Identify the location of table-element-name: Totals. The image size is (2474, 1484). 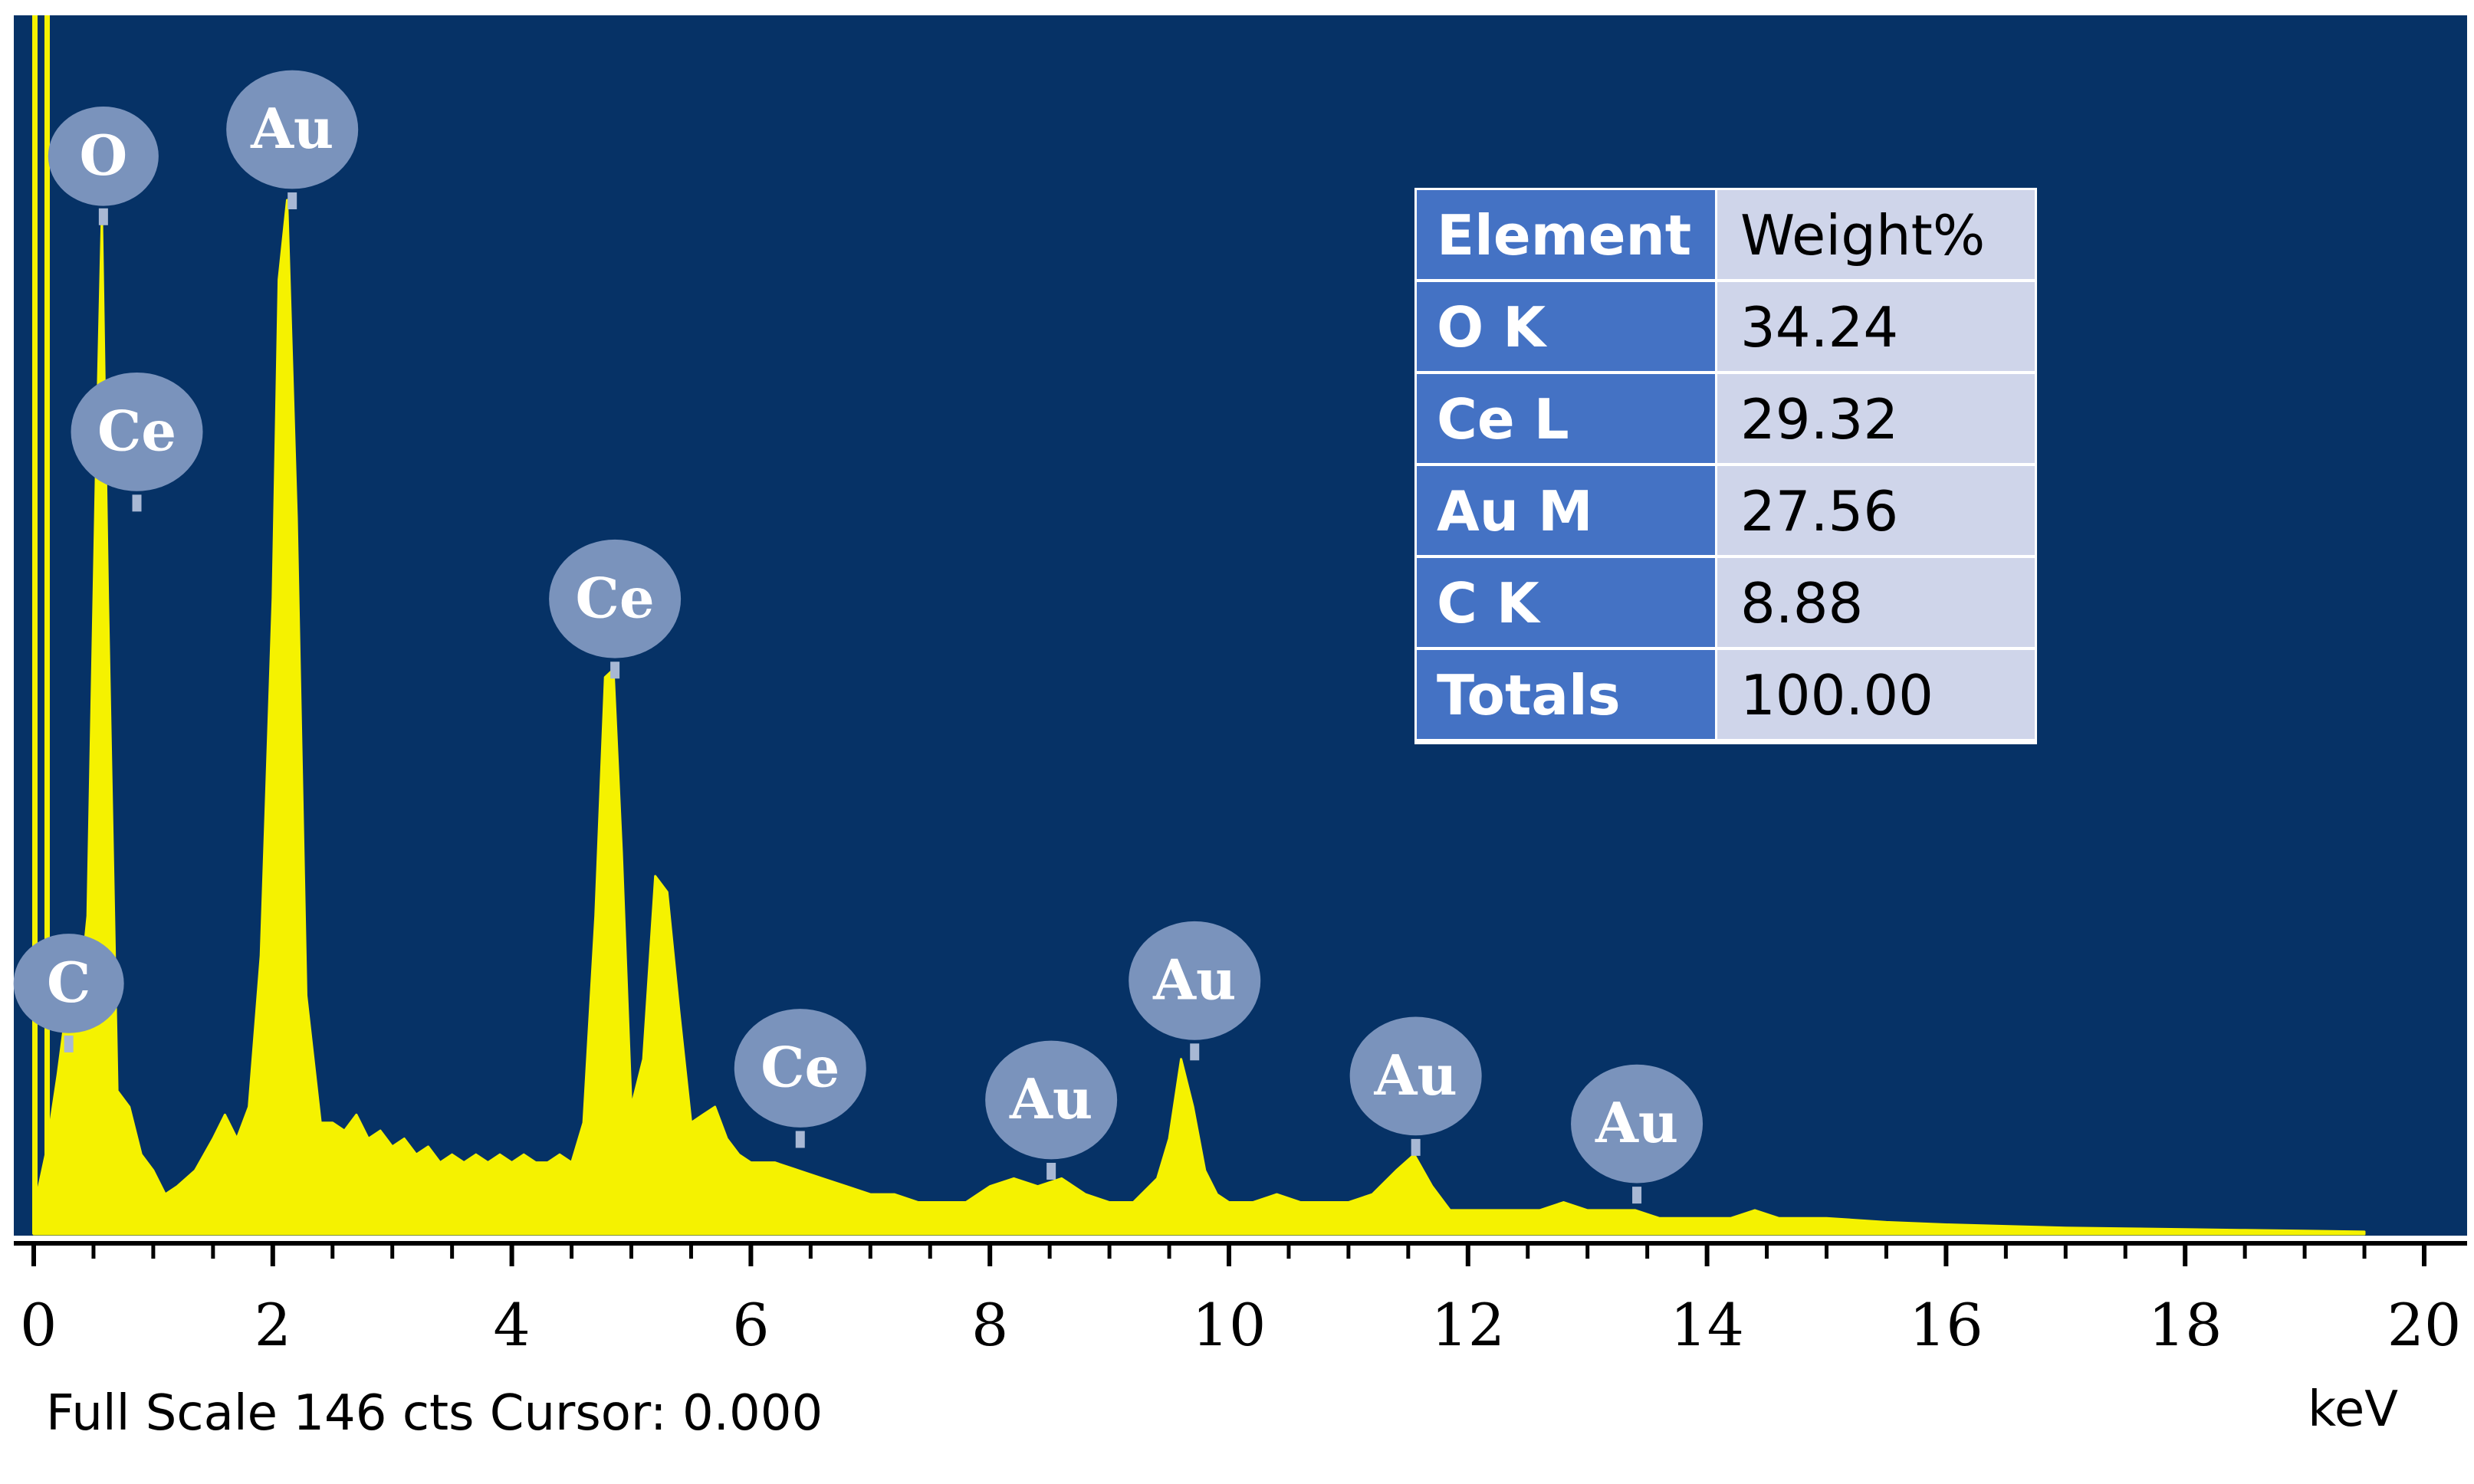
(1529, 695).